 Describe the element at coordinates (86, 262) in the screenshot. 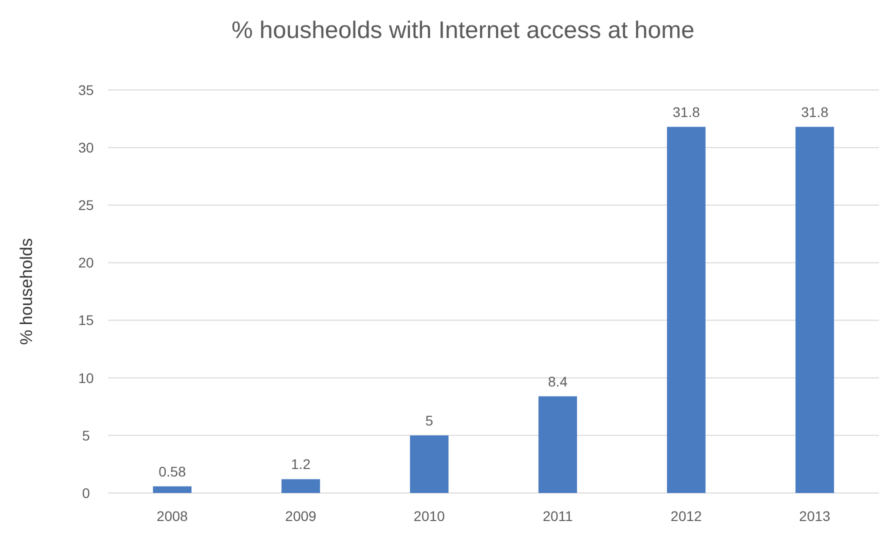

I see `y-tick-label: 20` at that location.